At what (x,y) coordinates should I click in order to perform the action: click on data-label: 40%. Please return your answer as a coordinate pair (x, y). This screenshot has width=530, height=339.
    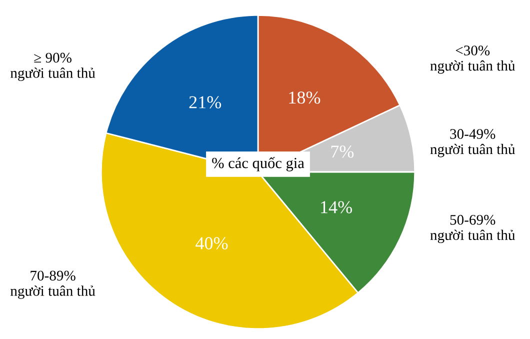
    Looking at the image, I should click on (212, 243).